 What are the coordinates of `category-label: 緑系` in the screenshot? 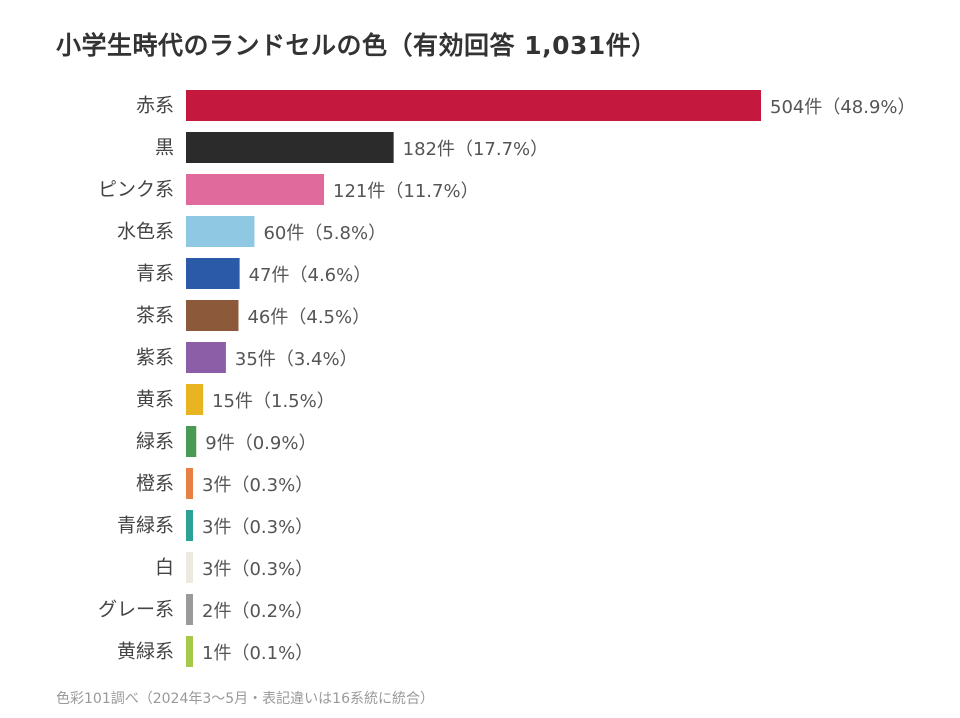 It's located at (155, 442).